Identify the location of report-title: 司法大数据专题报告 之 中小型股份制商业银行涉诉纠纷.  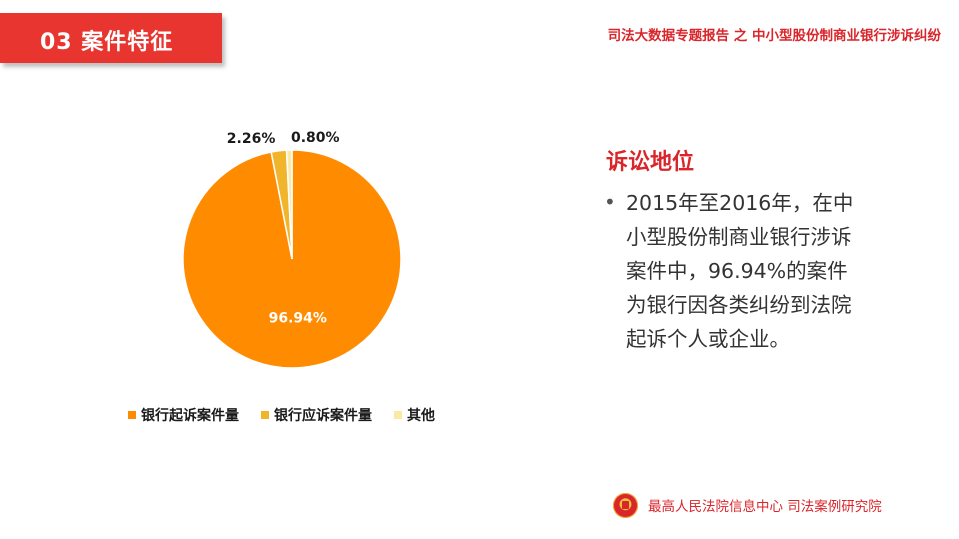
(774, 36).